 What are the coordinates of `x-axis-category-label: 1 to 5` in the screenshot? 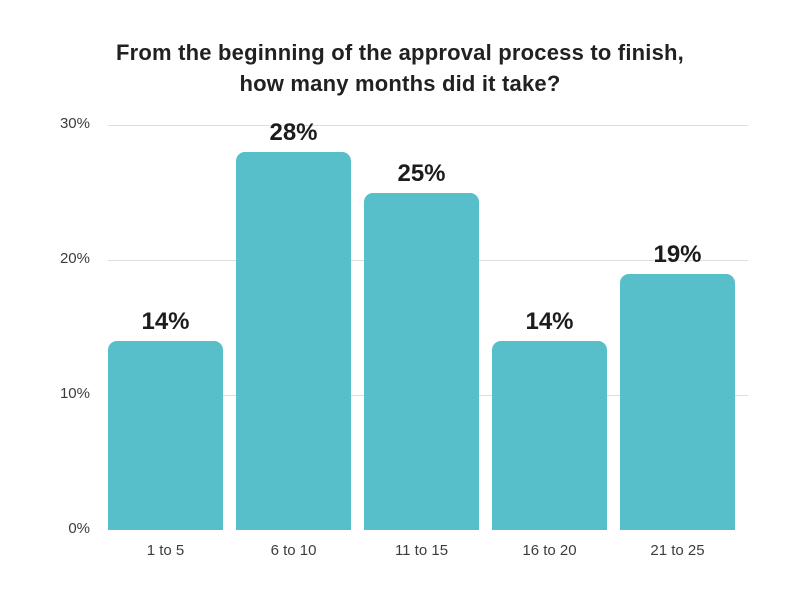 It's located at (165, 550).